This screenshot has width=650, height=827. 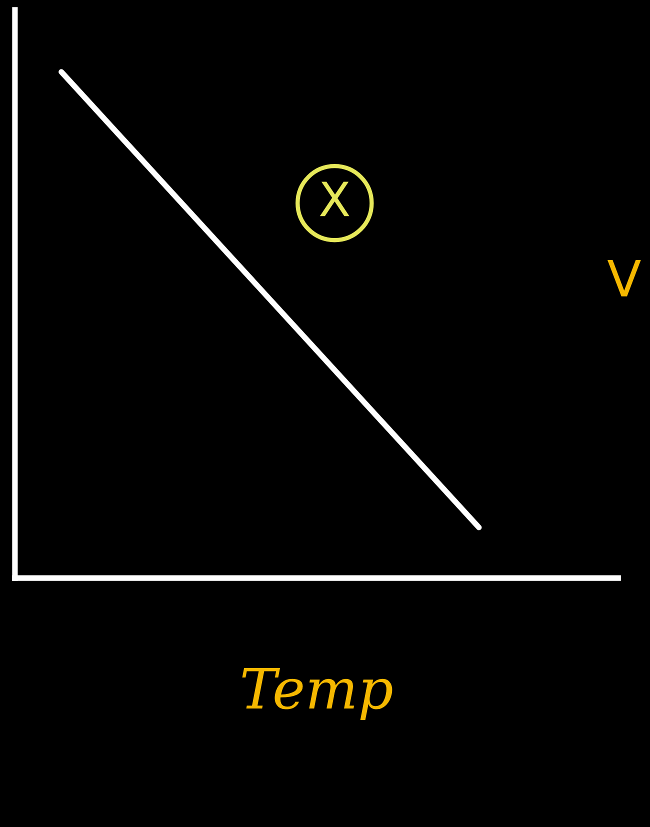 I want to click on annotation: X, so click(x=335, y=199).